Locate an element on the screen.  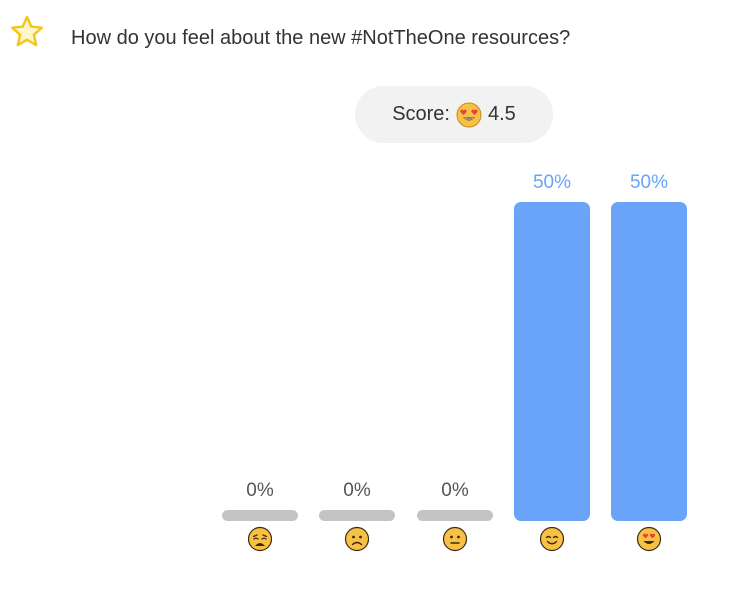
star-icon is located at coordinates (27, 31).